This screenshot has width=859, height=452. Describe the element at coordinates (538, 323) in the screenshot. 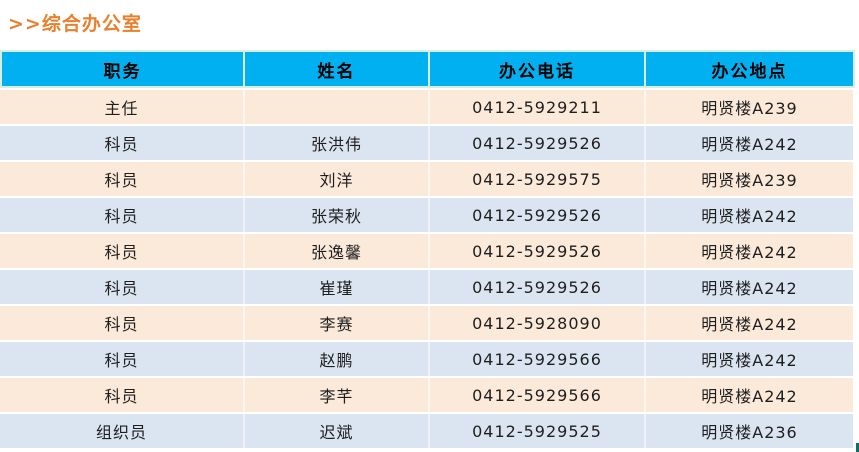

I see `cell-phone: 0412-5928090` at that location.